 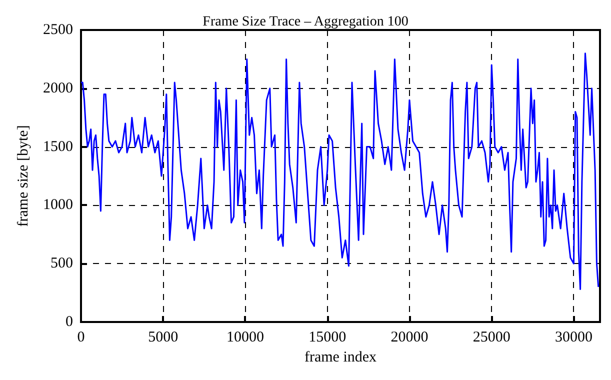 What do you see at coordinates (305, 22) in the screenshot?
I see `chart-title: Frame Size Trace – Aggregation 100` at bounding box center [305, 22].